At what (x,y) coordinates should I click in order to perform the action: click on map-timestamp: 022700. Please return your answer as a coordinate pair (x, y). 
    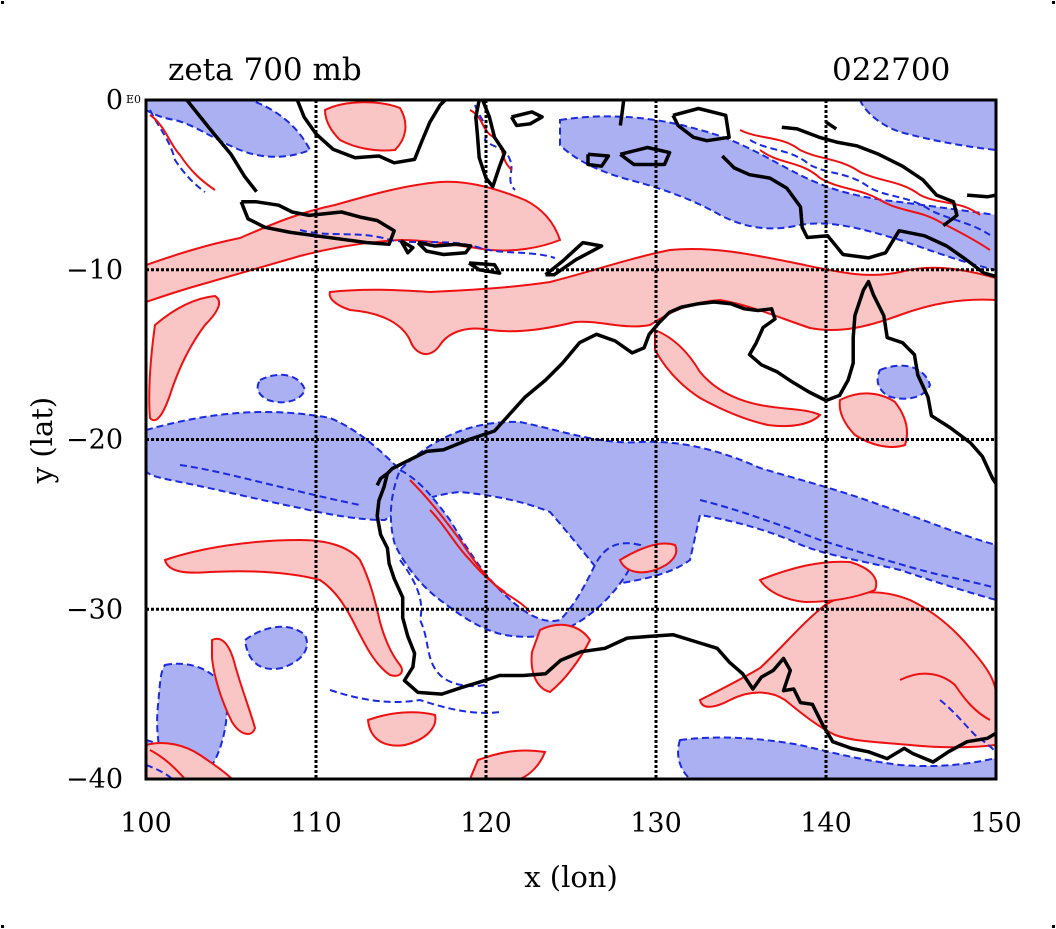
    Looking at the image, I should click on (891, 70).